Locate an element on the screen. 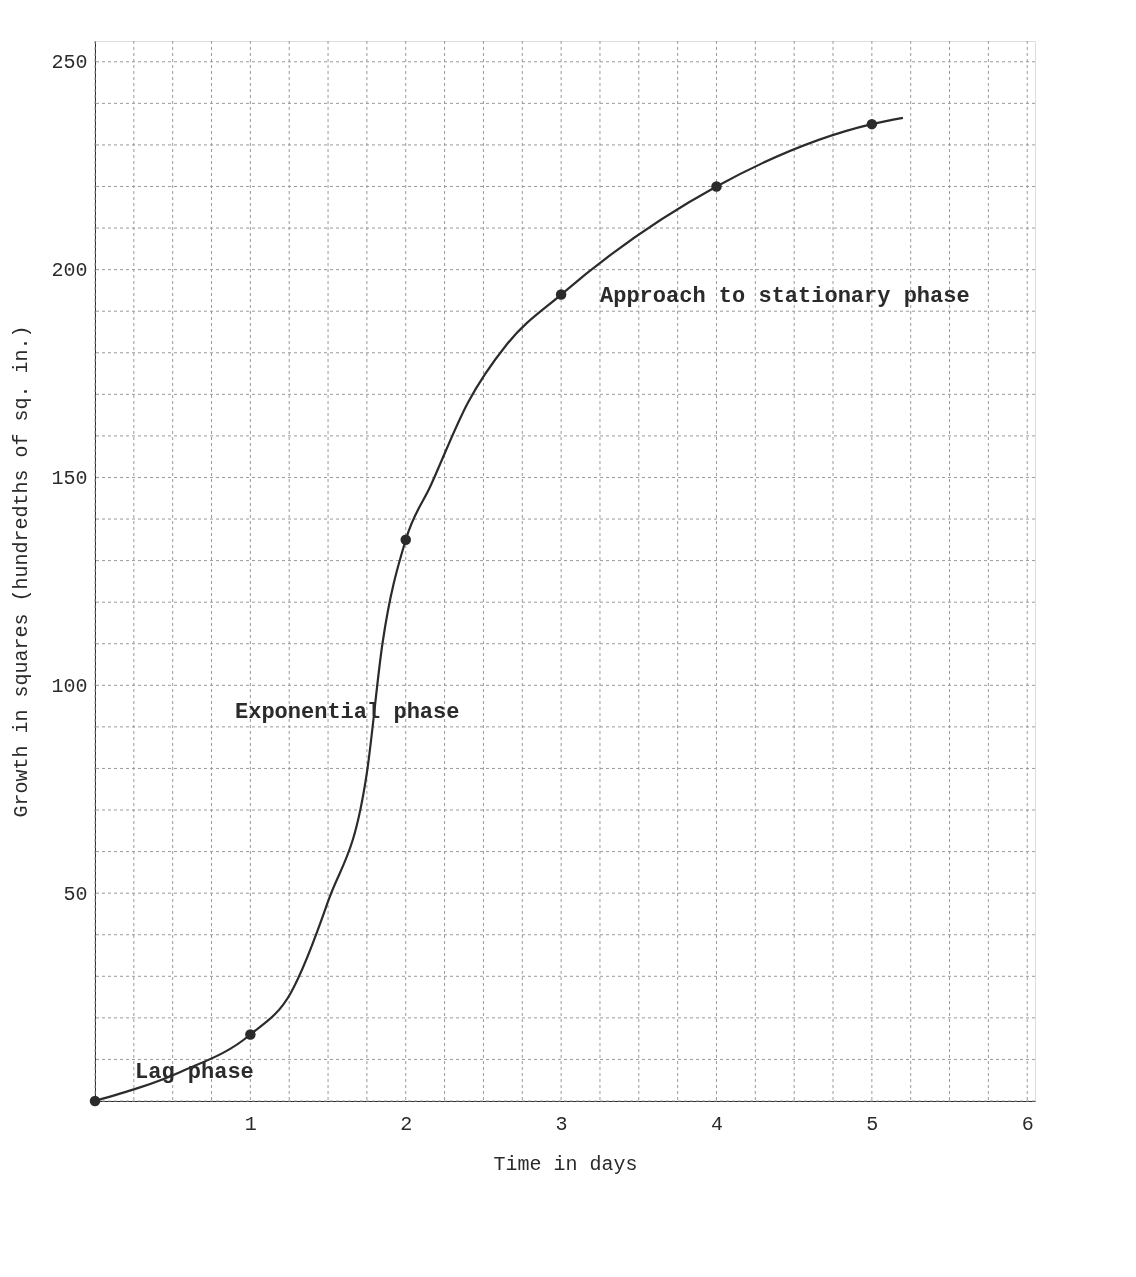  x-axis-title: Time in days is located at coordinates (565, 1164).